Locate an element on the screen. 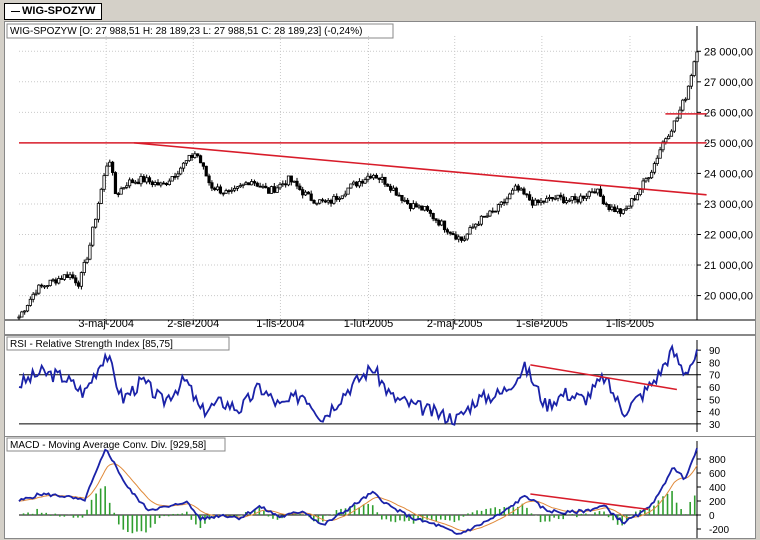 The image size is (760, 540). price-y-tick-label: 20 000,00 is located at coordinates (728, 297).